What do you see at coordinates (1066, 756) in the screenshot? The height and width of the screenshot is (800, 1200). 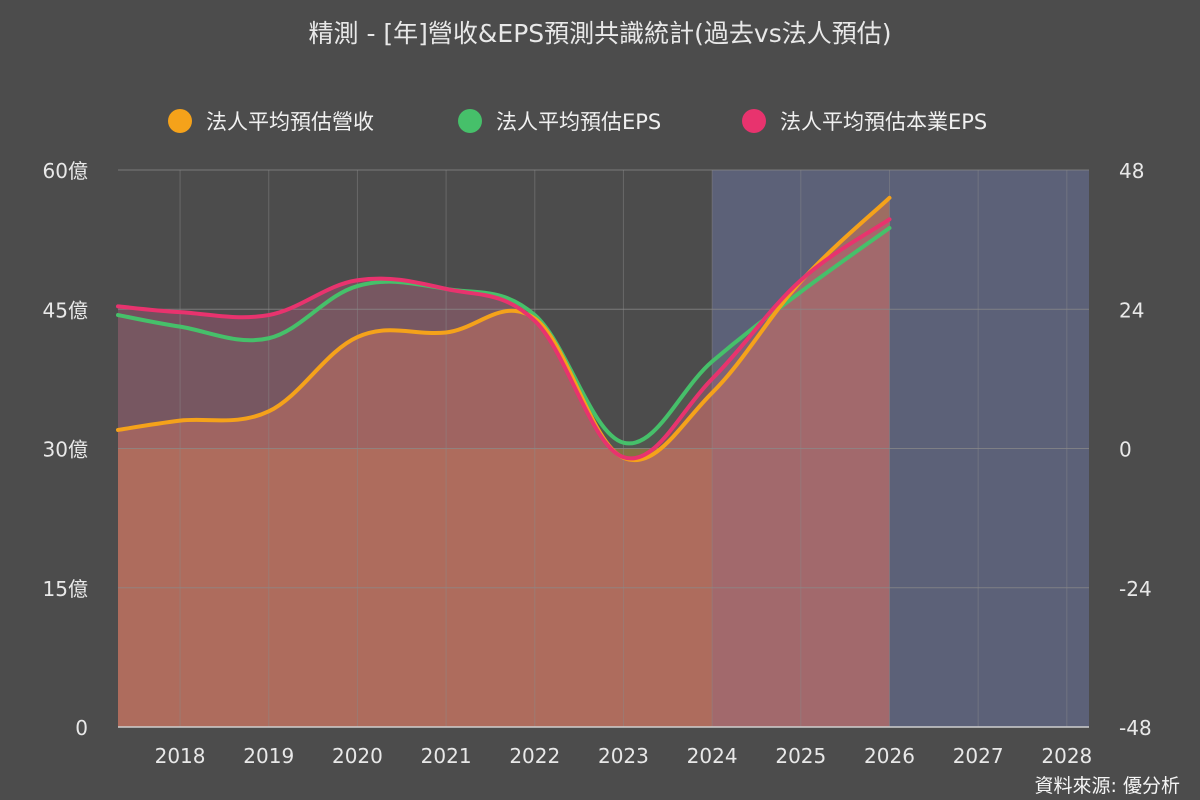 I see `x-tick-label: 2028` at bounding box center [1066, 756].